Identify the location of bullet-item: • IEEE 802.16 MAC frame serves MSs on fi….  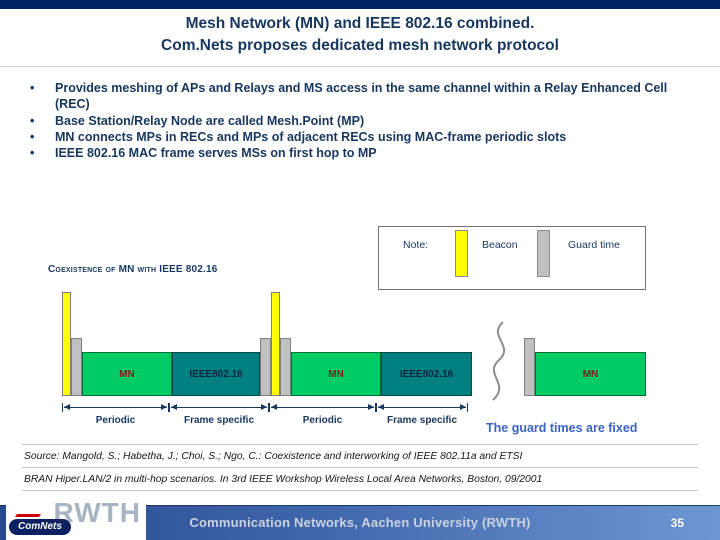
(361, 153).